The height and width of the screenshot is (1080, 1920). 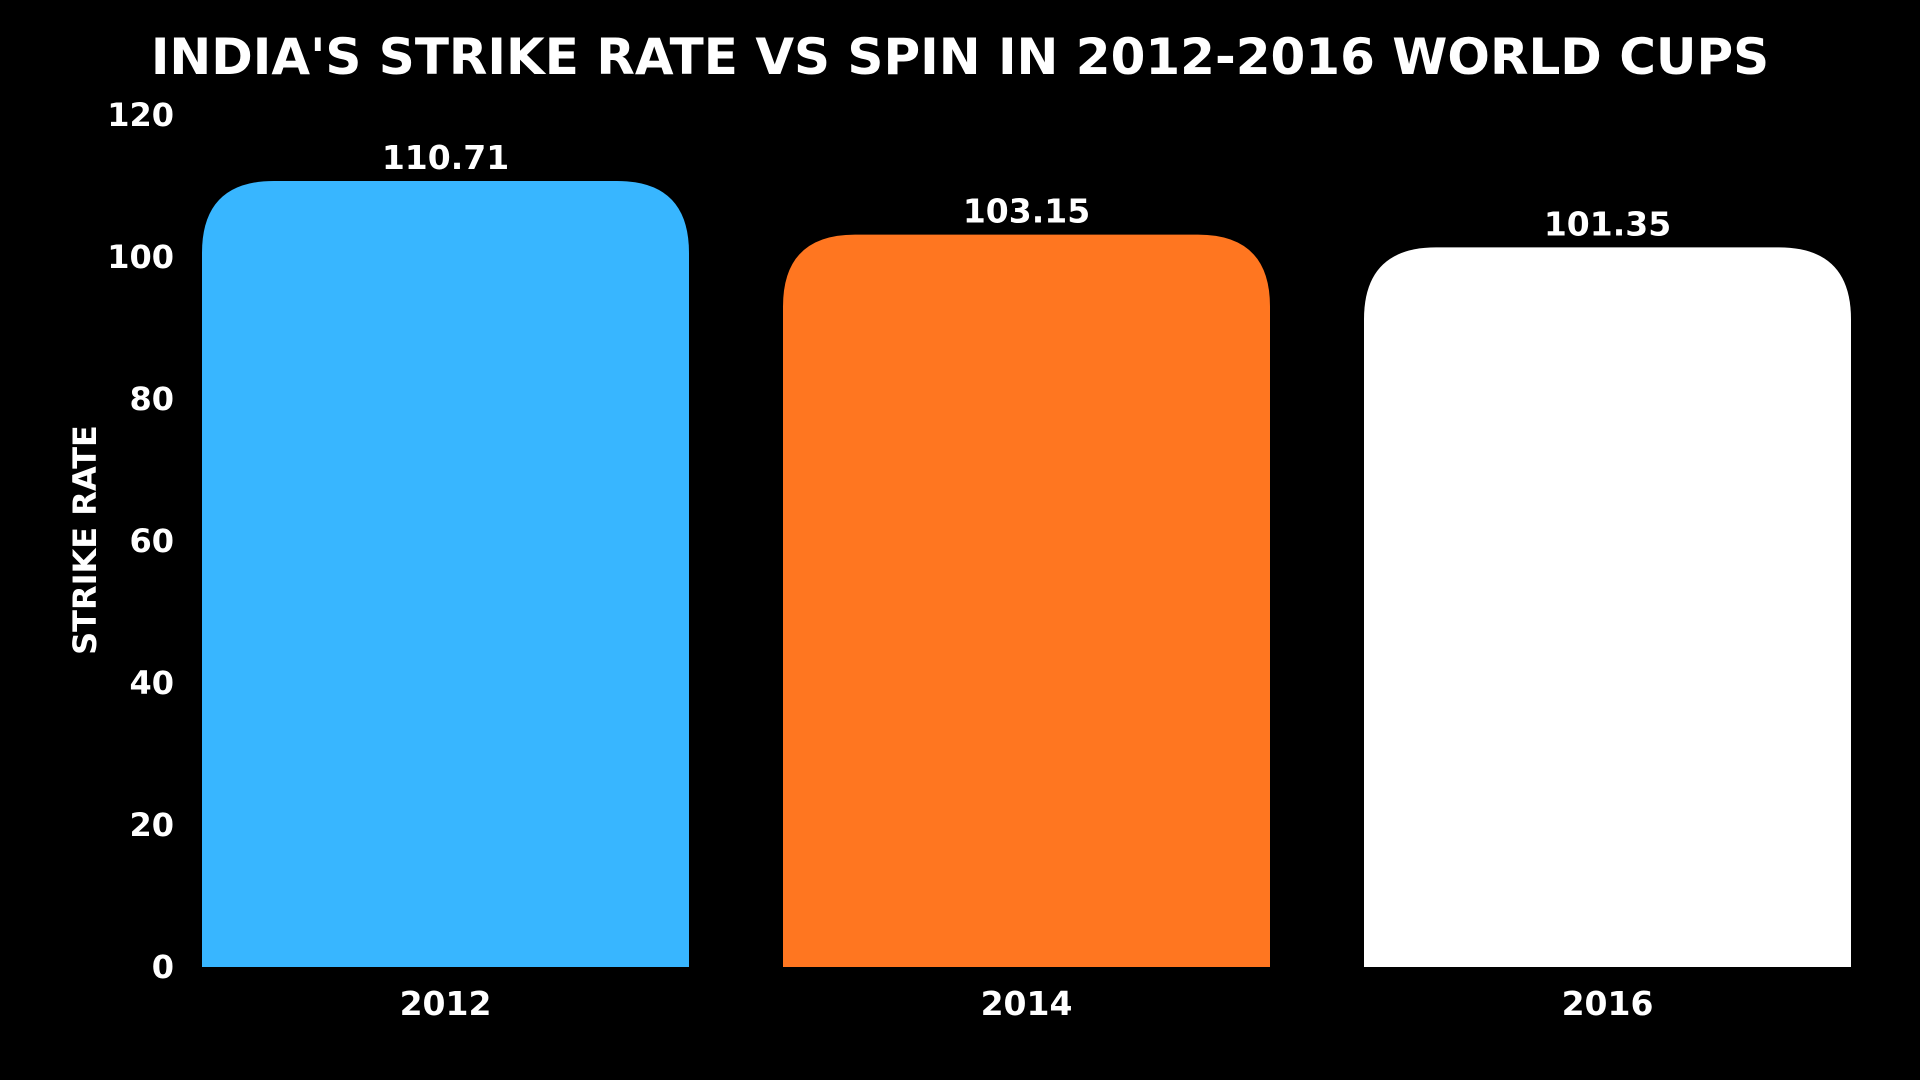 What do you see at coordinates (163, 967) in the screenshot?
I see `y-tick-label: 0` at bounding box center [163, 967].